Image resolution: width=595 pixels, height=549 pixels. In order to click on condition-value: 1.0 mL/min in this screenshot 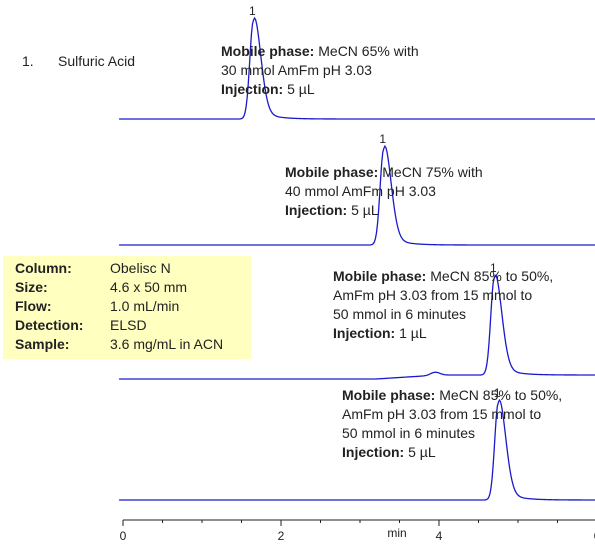, I will do `click(145, 306)`.